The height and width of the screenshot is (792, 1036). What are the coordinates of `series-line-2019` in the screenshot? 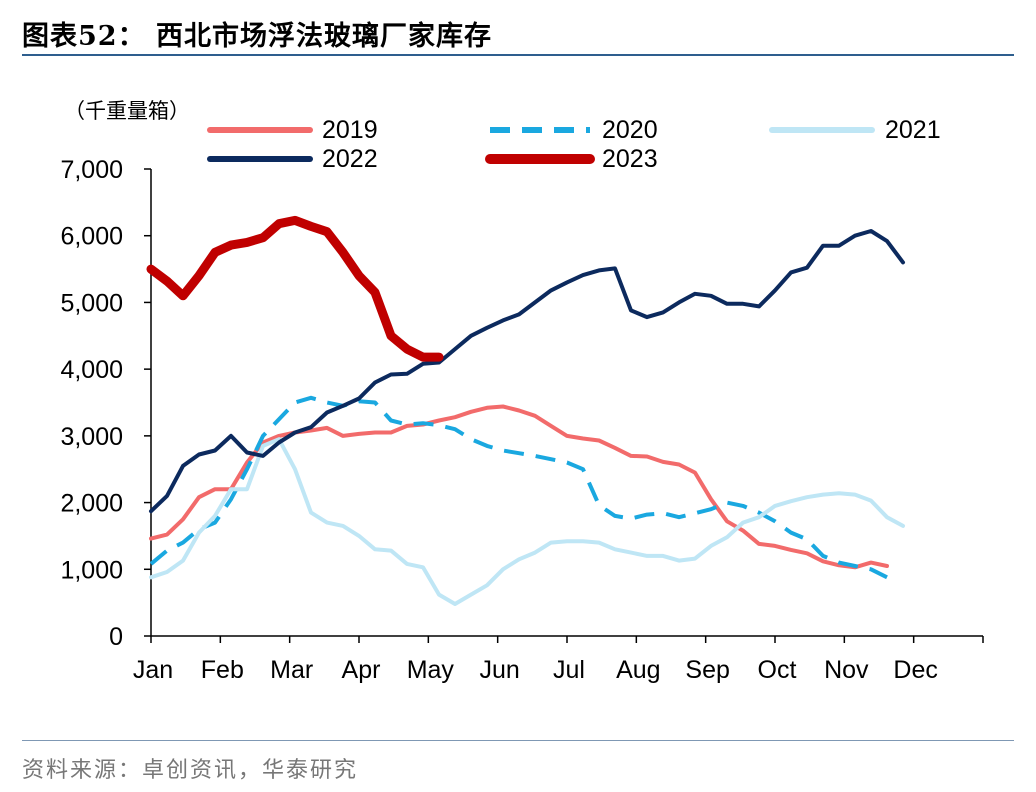 It's located at (519, 487).